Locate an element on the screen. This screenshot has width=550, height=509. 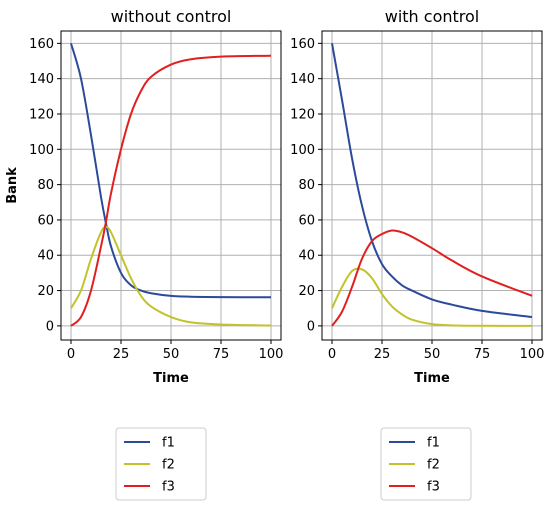
series-line-f3 is located at coordinates (432, 278).